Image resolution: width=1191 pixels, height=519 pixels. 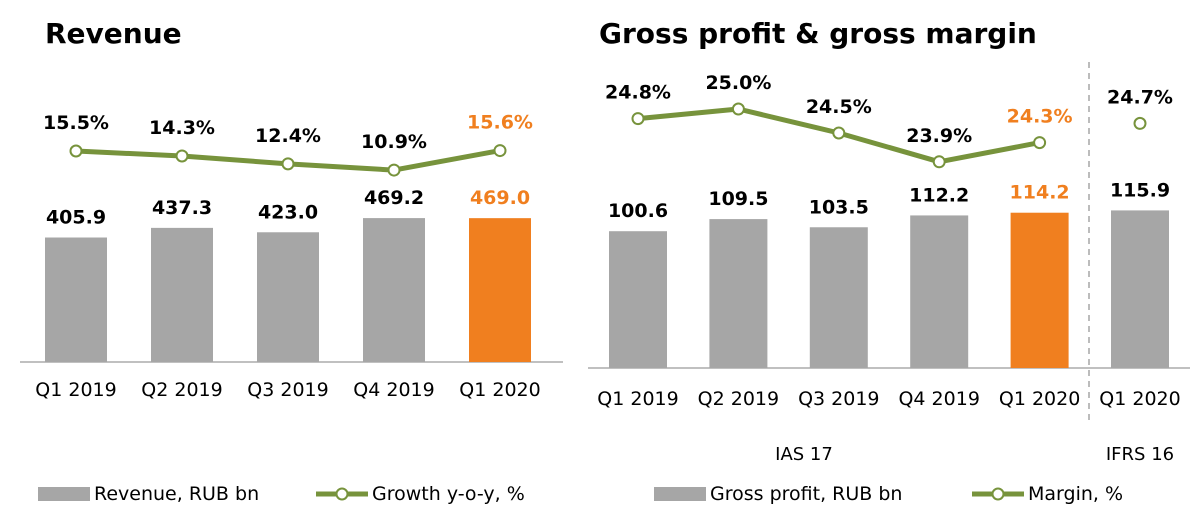 What do you see at coordinates (1040, 117) in the screenshot?
I see `line-value-label: 24.3%` at bounding box center [1040, 117].